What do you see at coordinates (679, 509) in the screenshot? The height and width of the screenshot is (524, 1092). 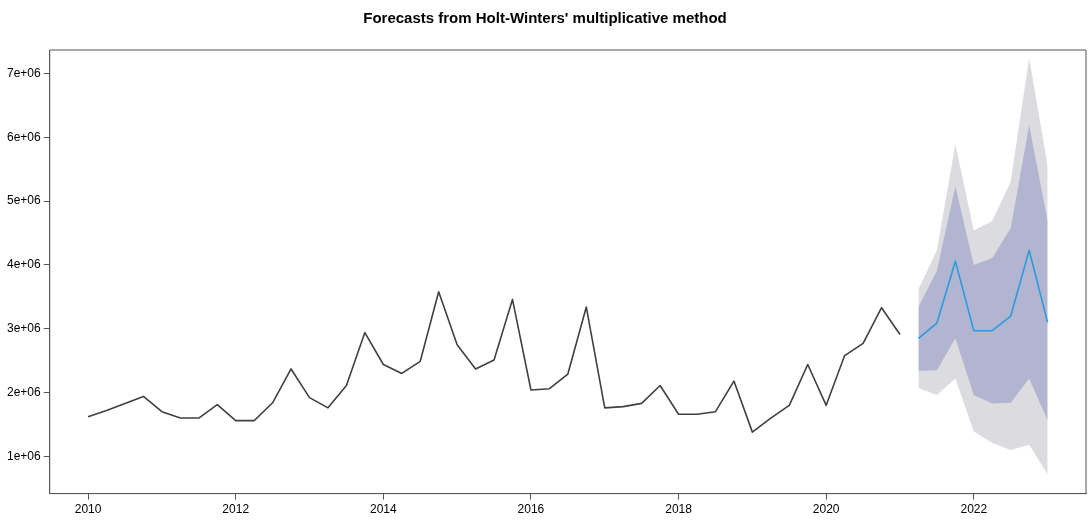 I see `x-tick-label: 2018` at bounding box center [679, 509].